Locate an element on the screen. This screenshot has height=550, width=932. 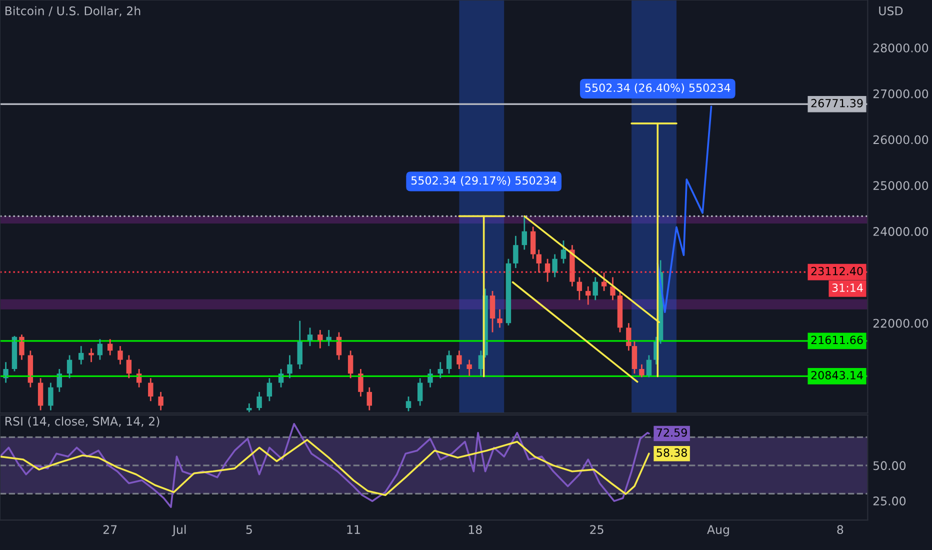
ref-line-label: 23112.40 is located at coordinates (837, 271).